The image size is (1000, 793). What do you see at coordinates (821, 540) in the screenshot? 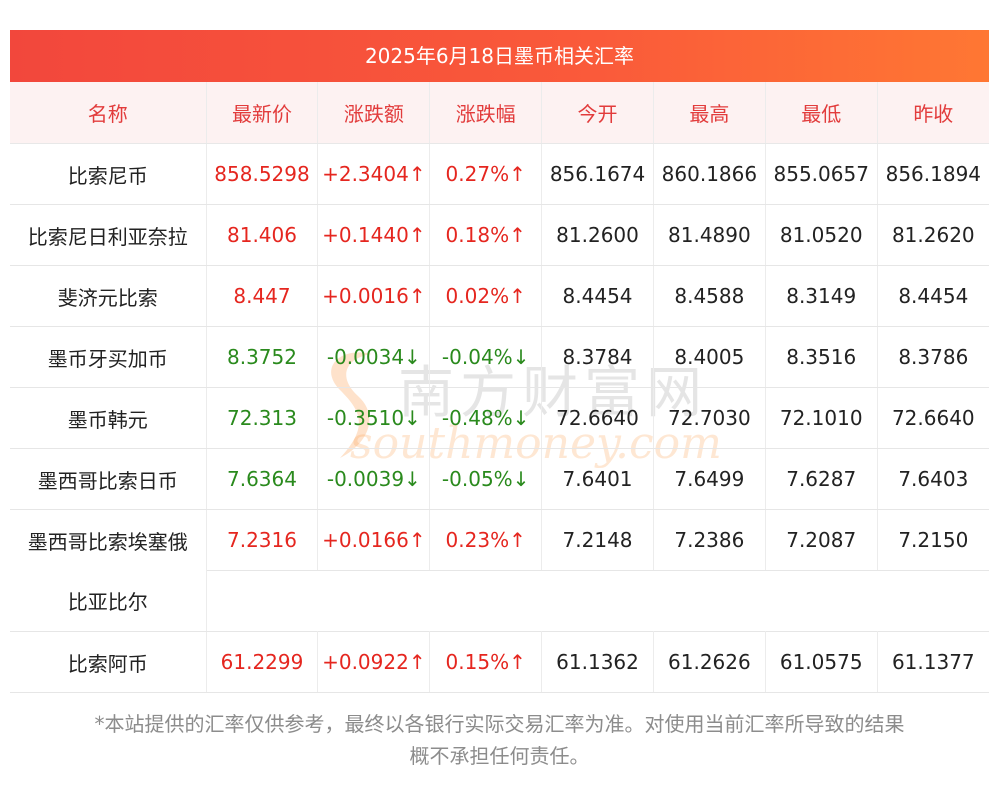
I see `low-price: 7.2087` at bounding box center [821, 540].